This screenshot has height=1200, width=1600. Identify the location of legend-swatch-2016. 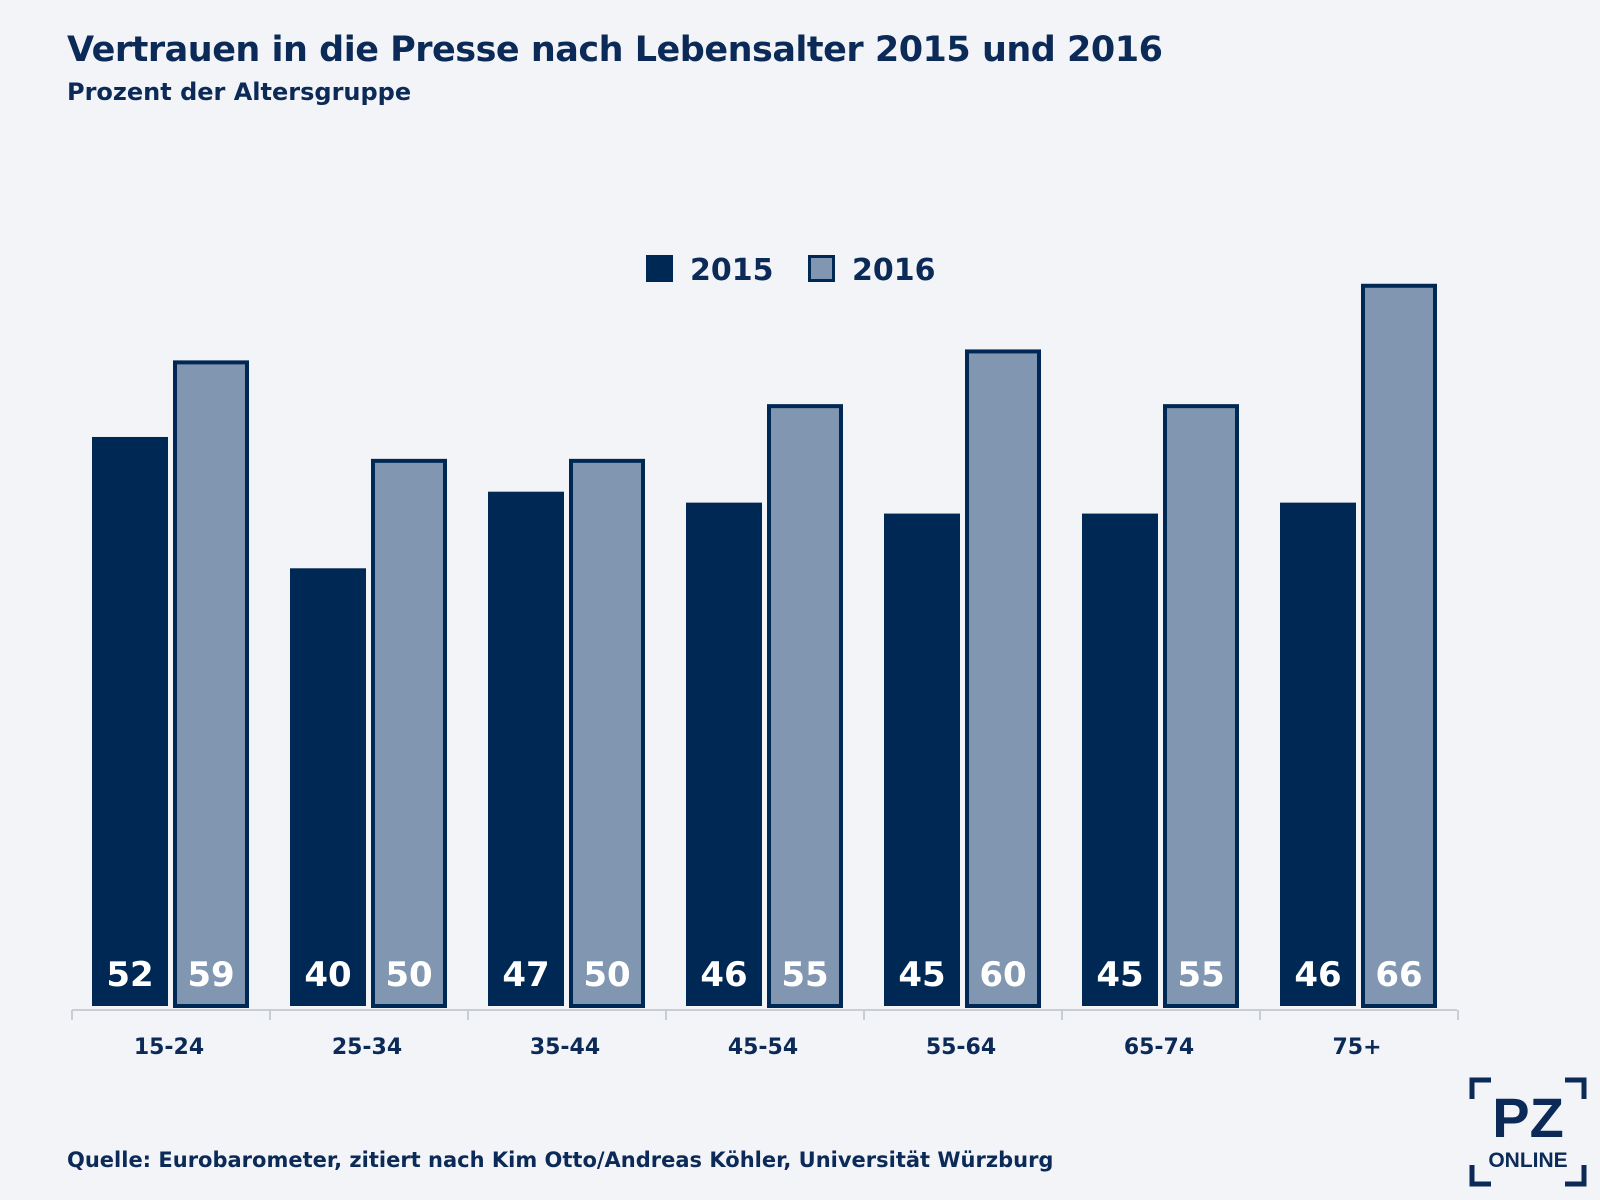
(821, 268).